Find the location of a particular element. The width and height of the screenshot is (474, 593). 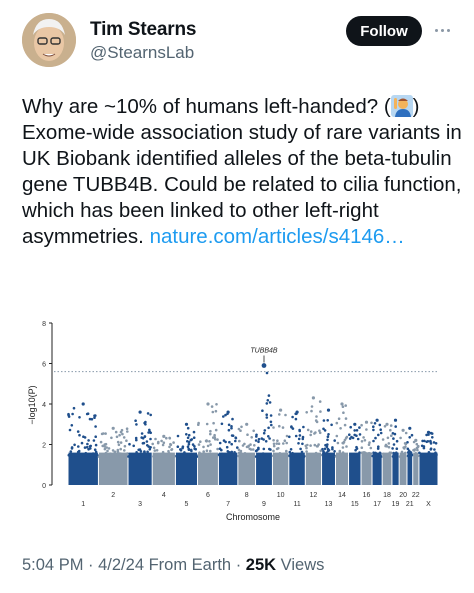

tweet-meta: 5:04 PM · 4/2/24 From Earth · 25K Views is located at coordinates (173, 565).